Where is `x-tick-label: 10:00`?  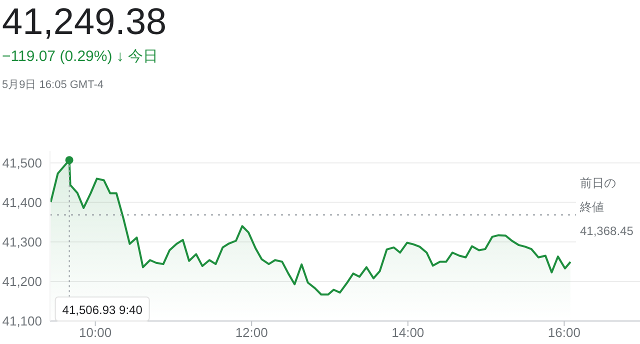
x-tick-label: 10:00 is located at coordinates (95, 332).